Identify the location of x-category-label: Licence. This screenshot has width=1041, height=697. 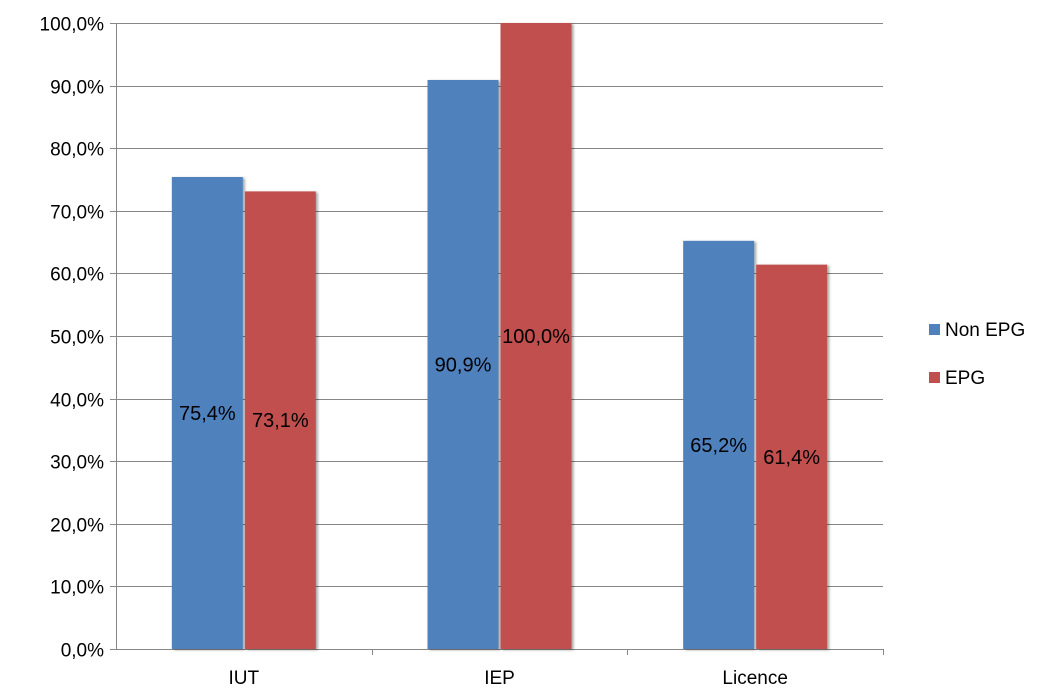
(755, 678).